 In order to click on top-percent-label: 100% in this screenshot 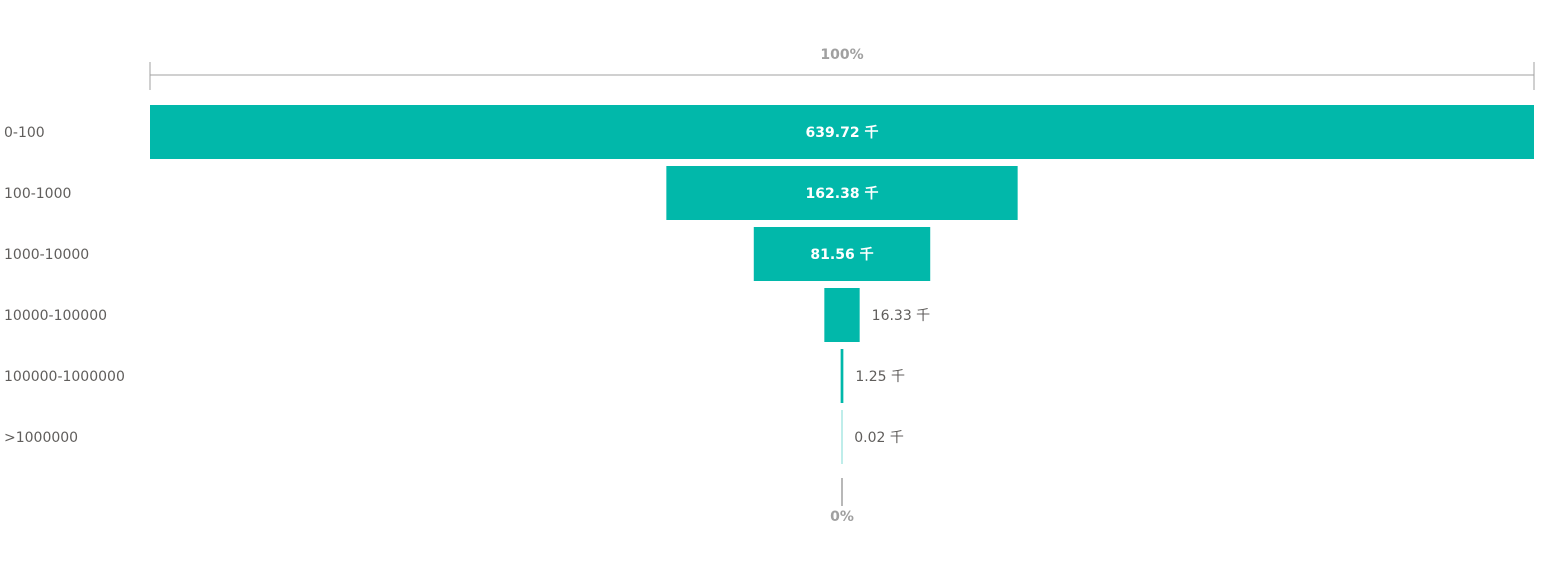, I will do `click(841, 55)`.